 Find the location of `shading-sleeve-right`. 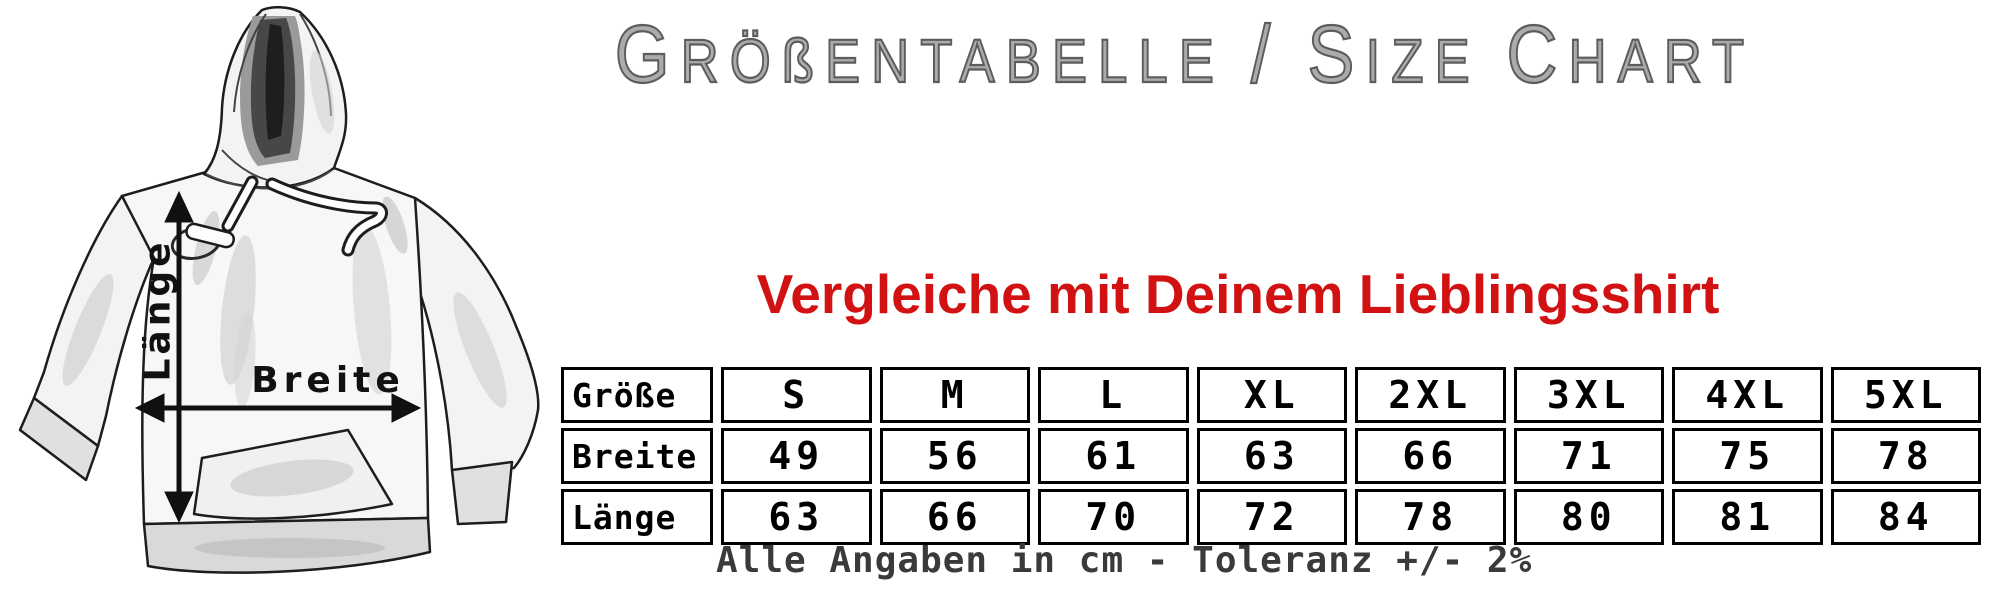

shading-sleeve-right is located at coordinates (480, 350).